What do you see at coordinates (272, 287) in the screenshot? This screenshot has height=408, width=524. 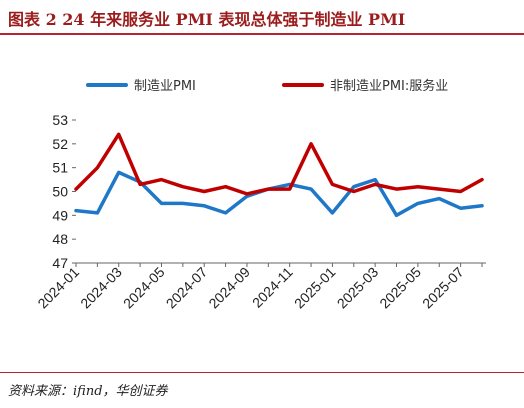 I see `x-tick-label: 2024-11` at bounding box center [272, 287].